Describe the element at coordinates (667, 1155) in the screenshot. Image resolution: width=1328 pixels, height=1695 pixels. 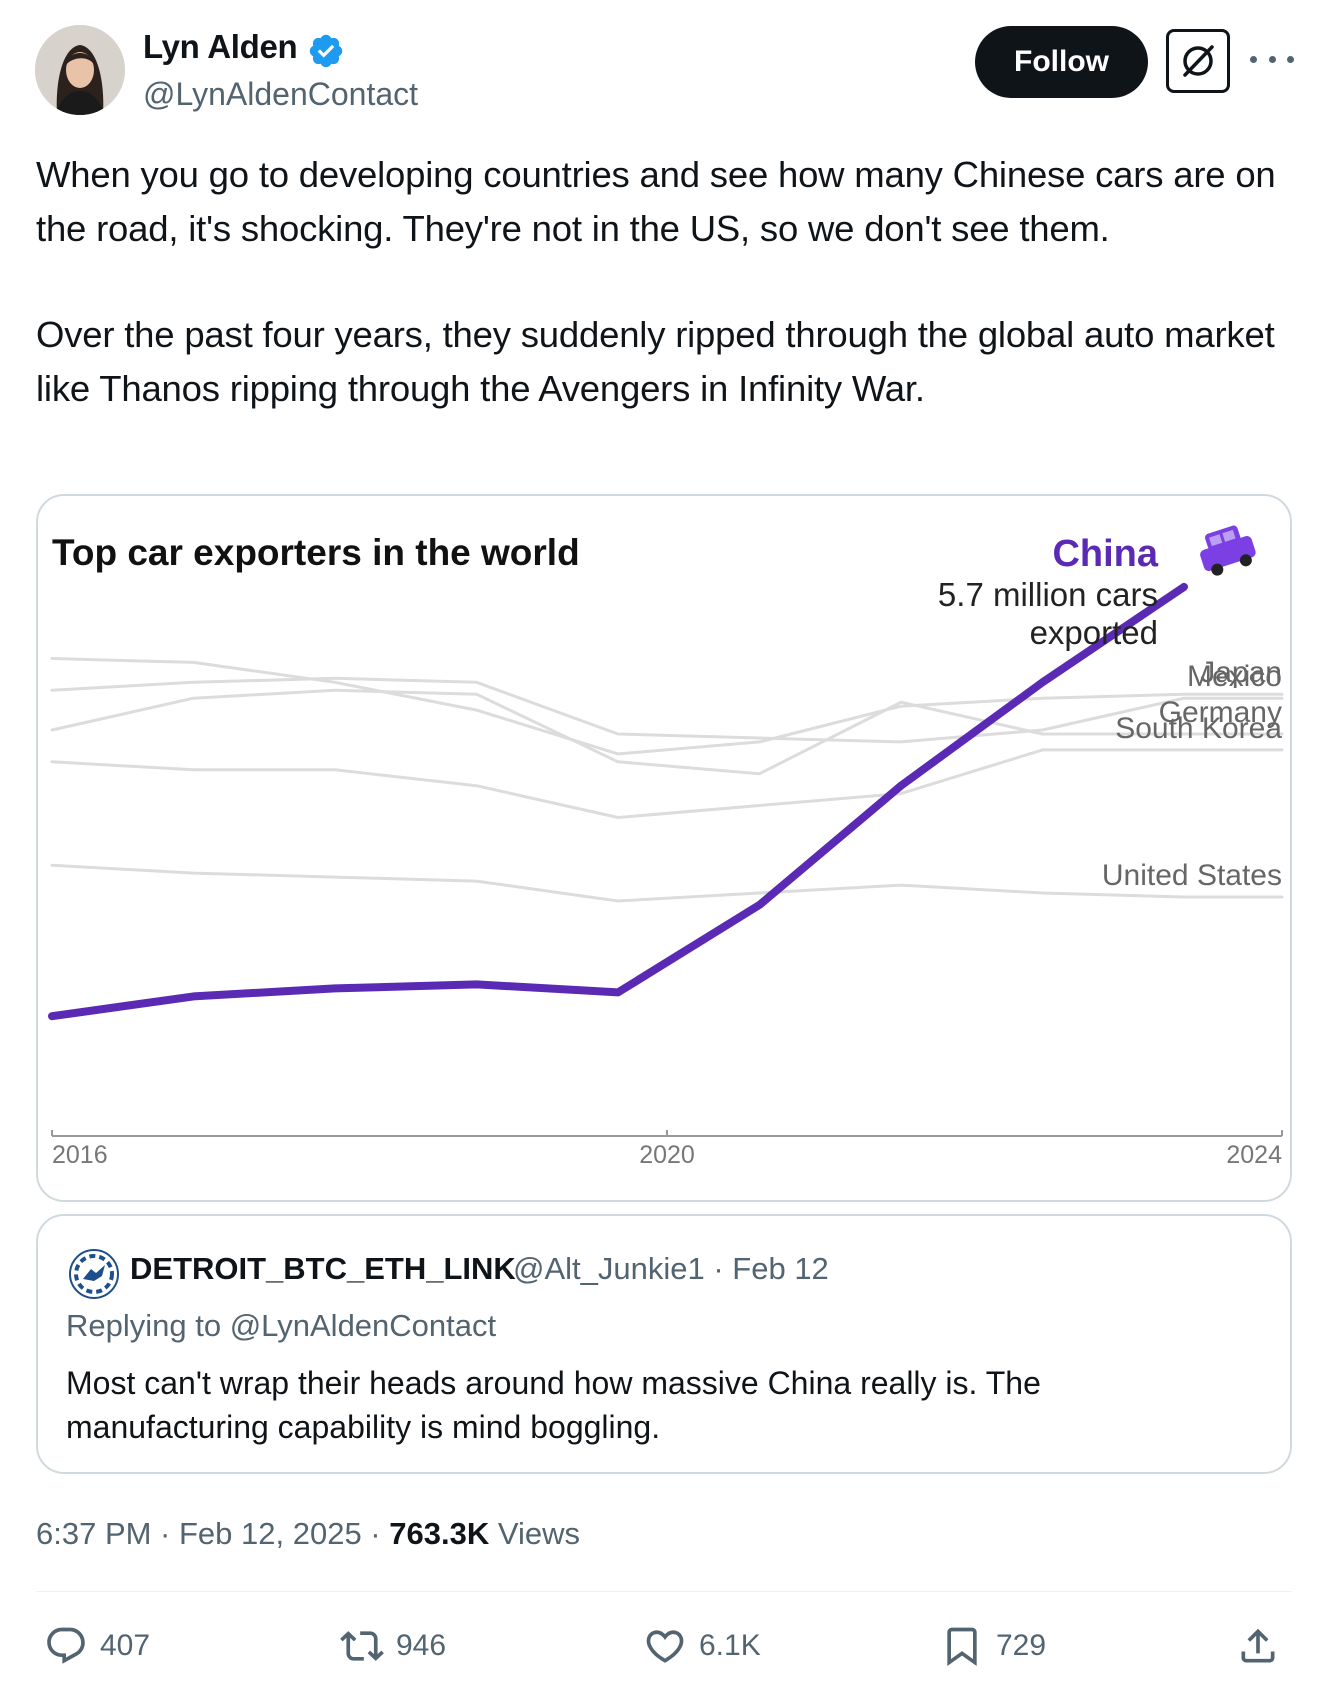
I see `x-tick-label: 2020` at that location.